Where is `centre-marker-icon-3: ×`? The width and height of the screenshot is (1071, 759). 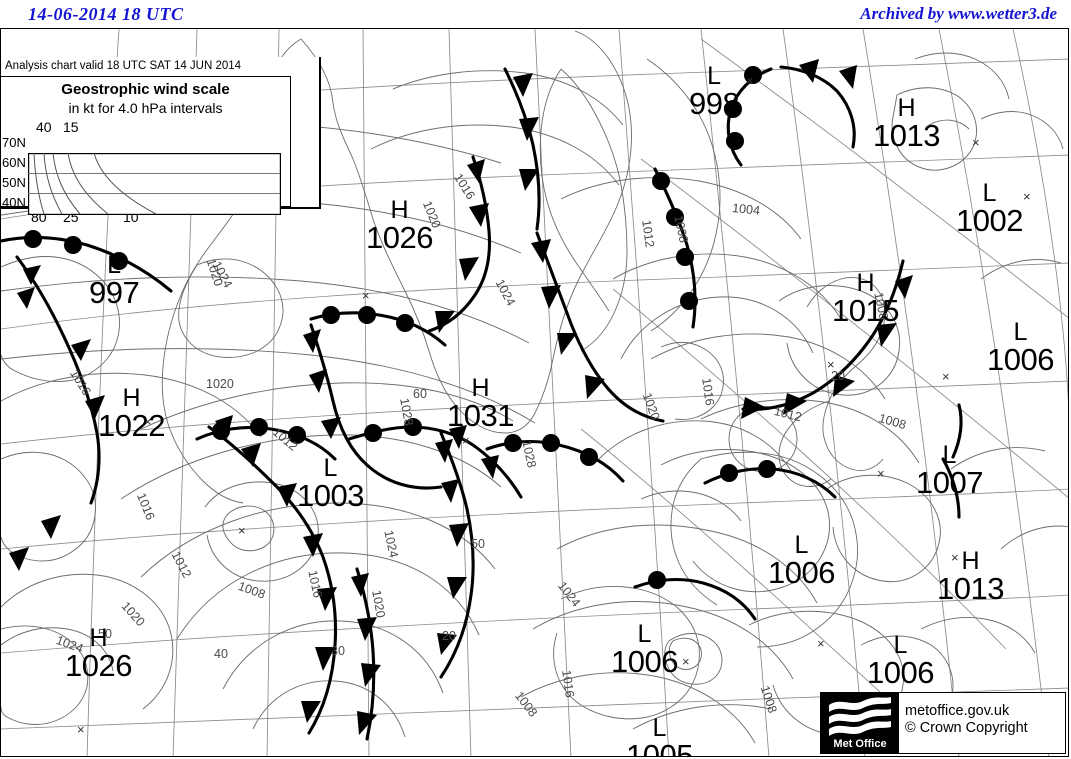 centre-marker-icon-3: × is located at coordinates (1027, 196).